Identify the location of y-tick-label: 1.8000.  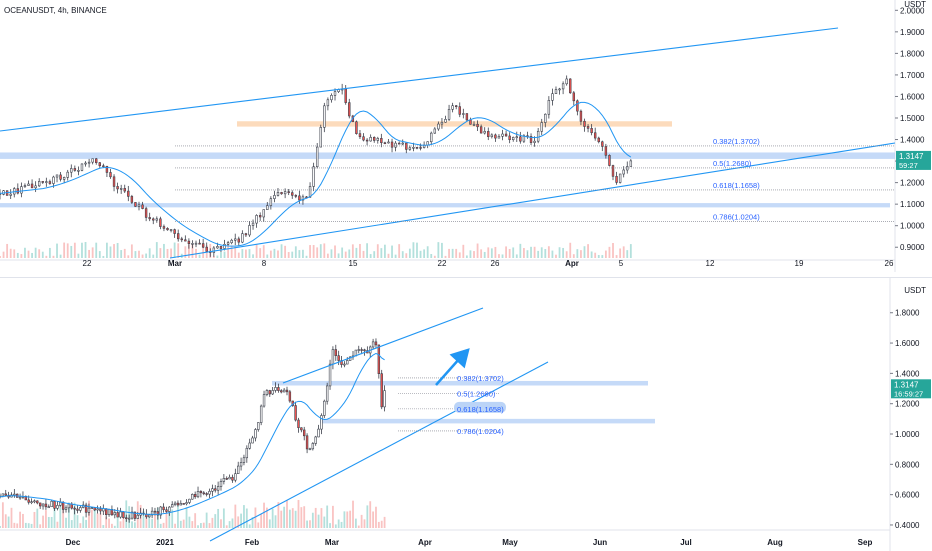
(907, 313).